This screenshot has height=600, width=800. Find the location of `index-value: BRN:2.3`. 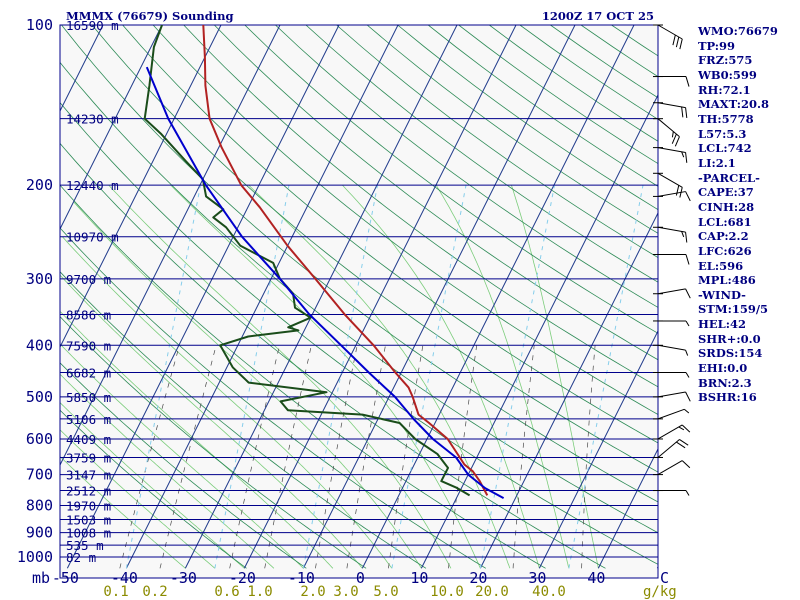

index-value: BRN:2.3 is located at coordinates (725, 382).